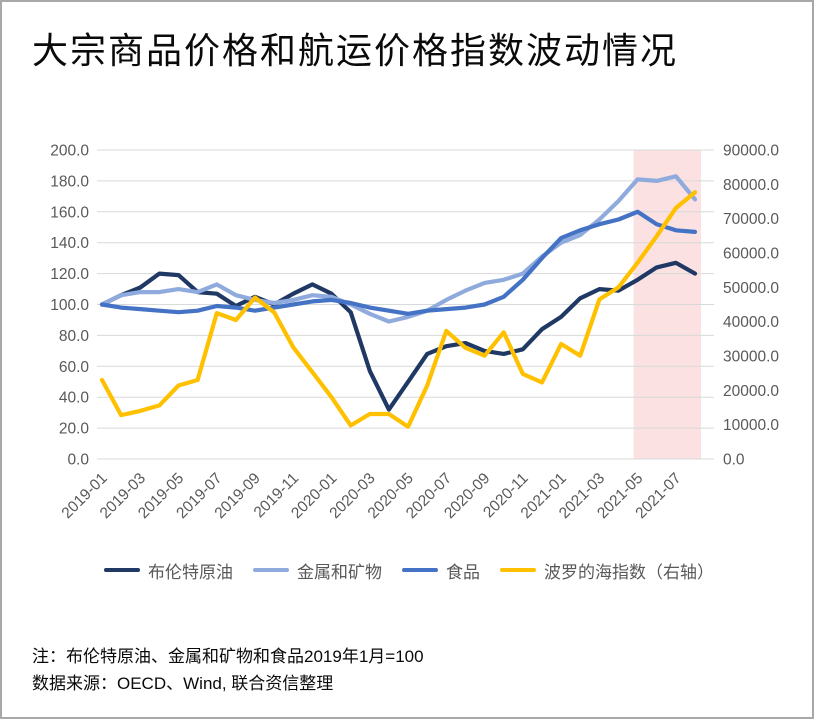 The height and width of the screenshot is (719, 814). What do you see at coordinates (629, 572) in the screenshot?
I see `legend-label-baltic: 波罗的海指数（右轴）` at bounding box center [629, 572].